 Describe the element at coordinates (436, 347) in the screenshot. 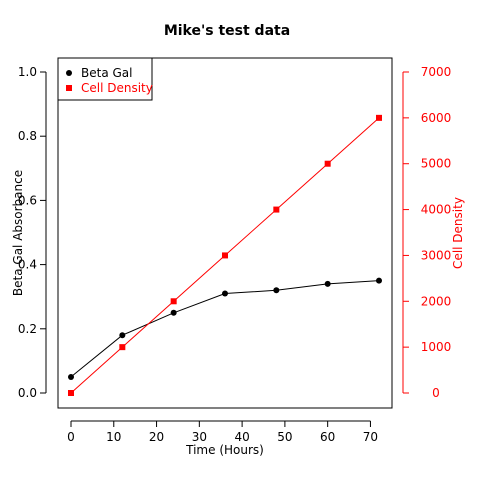

I see `y-right-tick-label: 1000` at that location.